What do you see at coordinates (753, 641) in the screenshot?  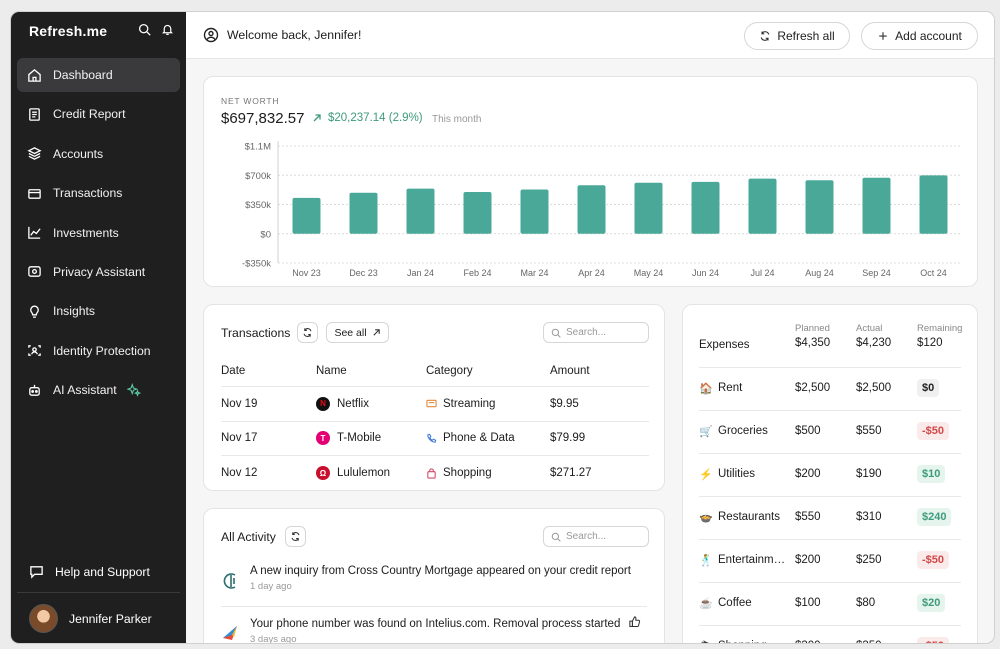 I see `expense-category: Shopping` at bounding box center [753, 641].